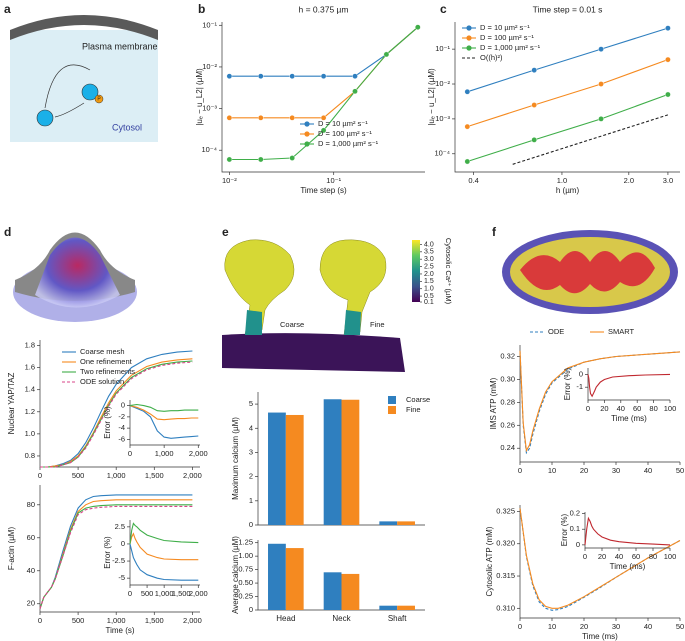  Describe the element at coordinates (680, 626) in the screenshot. I see `x-tick-label: 50` at that location.